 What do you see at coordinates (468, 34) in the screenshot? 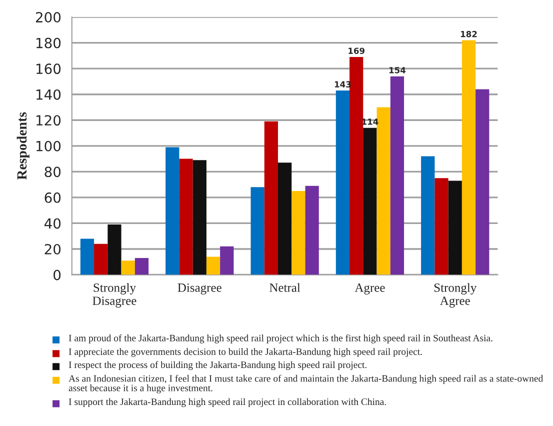
I see `data-label: 182` at bounding box center [468, 34].